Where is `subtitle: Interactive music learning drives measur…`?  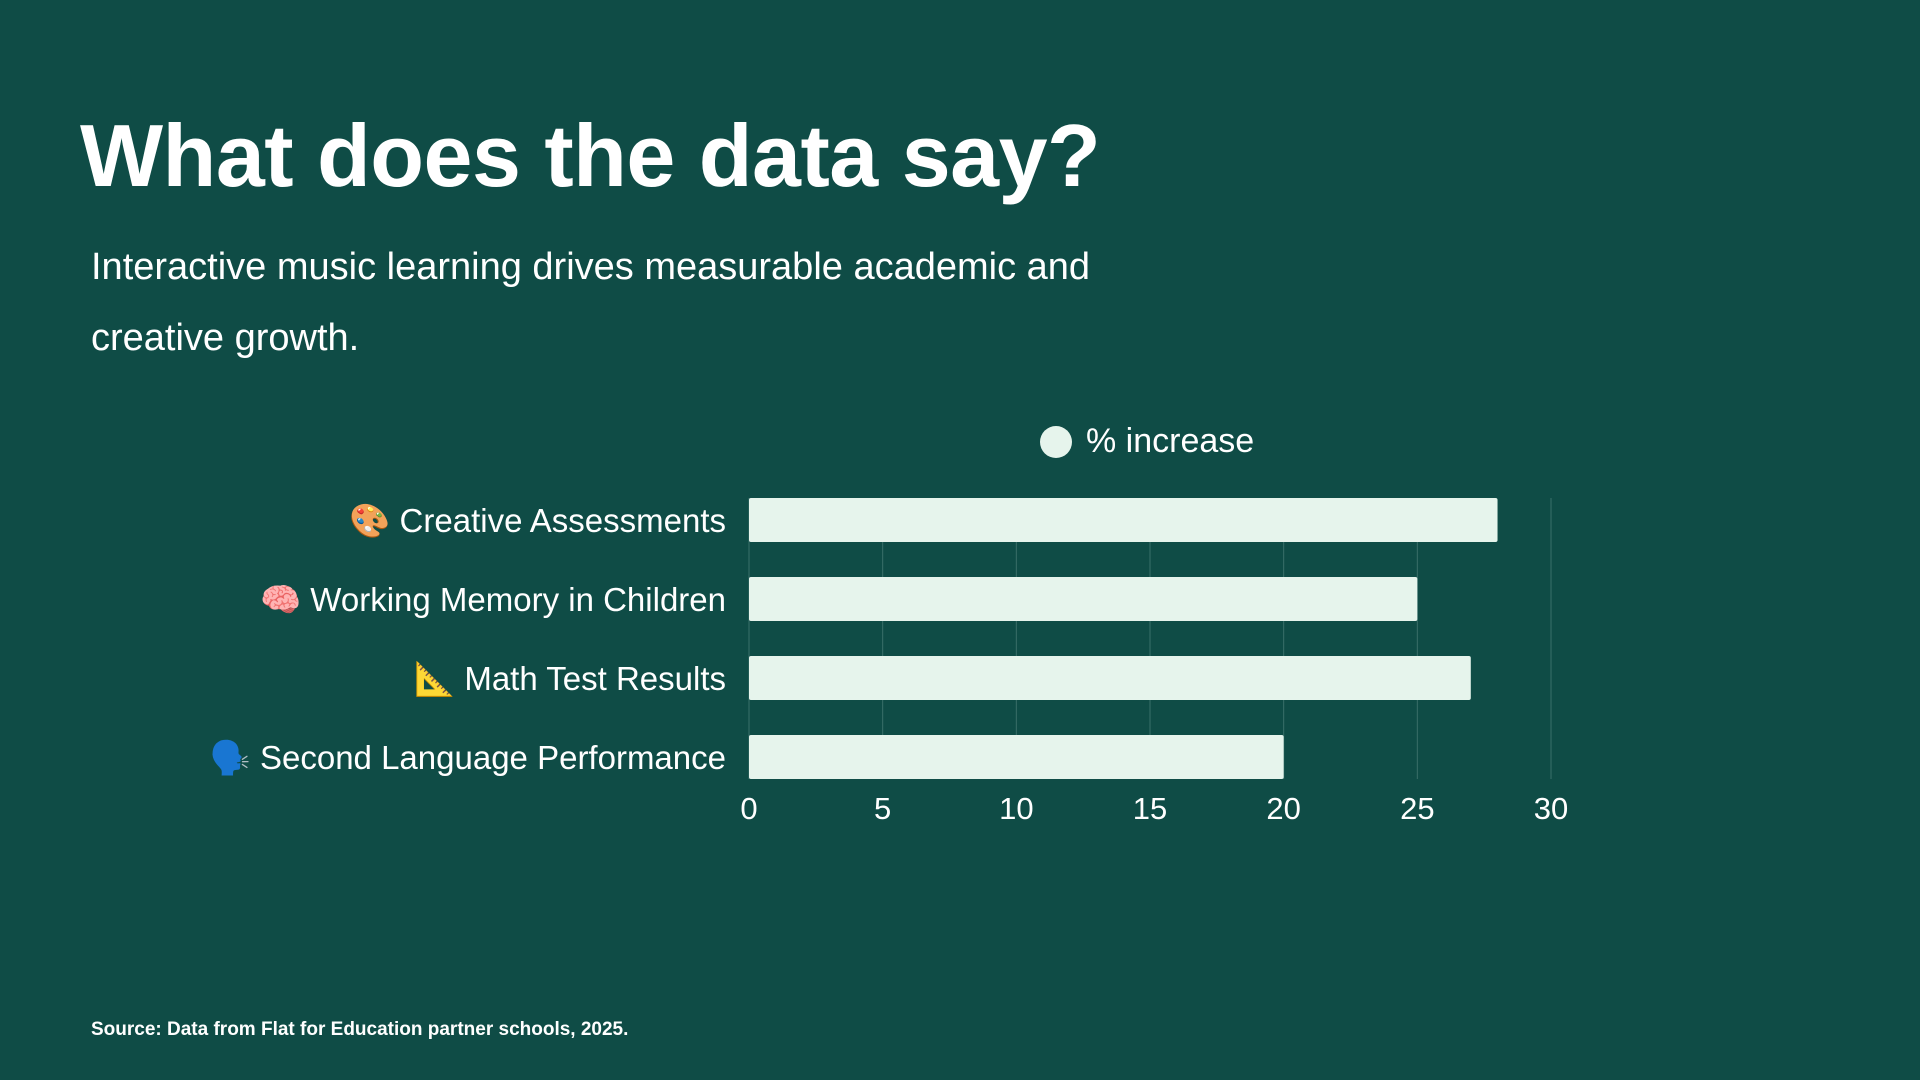 subtitle: Interactive music learning drives measur… is located at coordinates (591, 302).